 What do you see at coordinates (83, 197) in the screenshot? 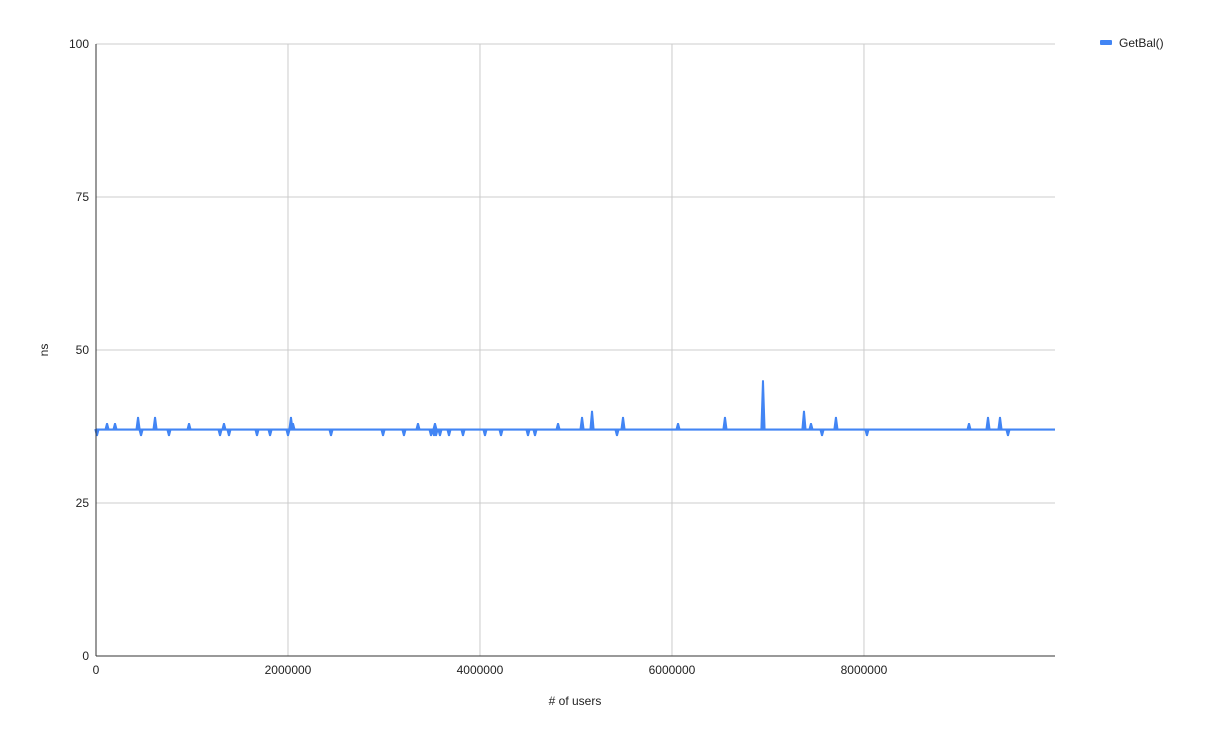
I see `y-tick-label: 75` at bounding box center [83, 197].